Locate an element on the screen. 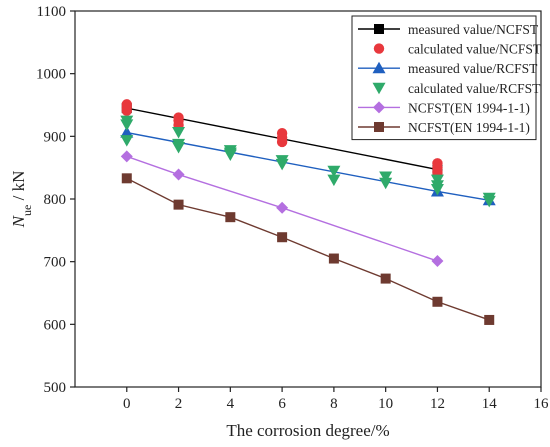 This screenshot has height=447, width=550. y-tick-label: 600 is located at coordinates (55, 325).